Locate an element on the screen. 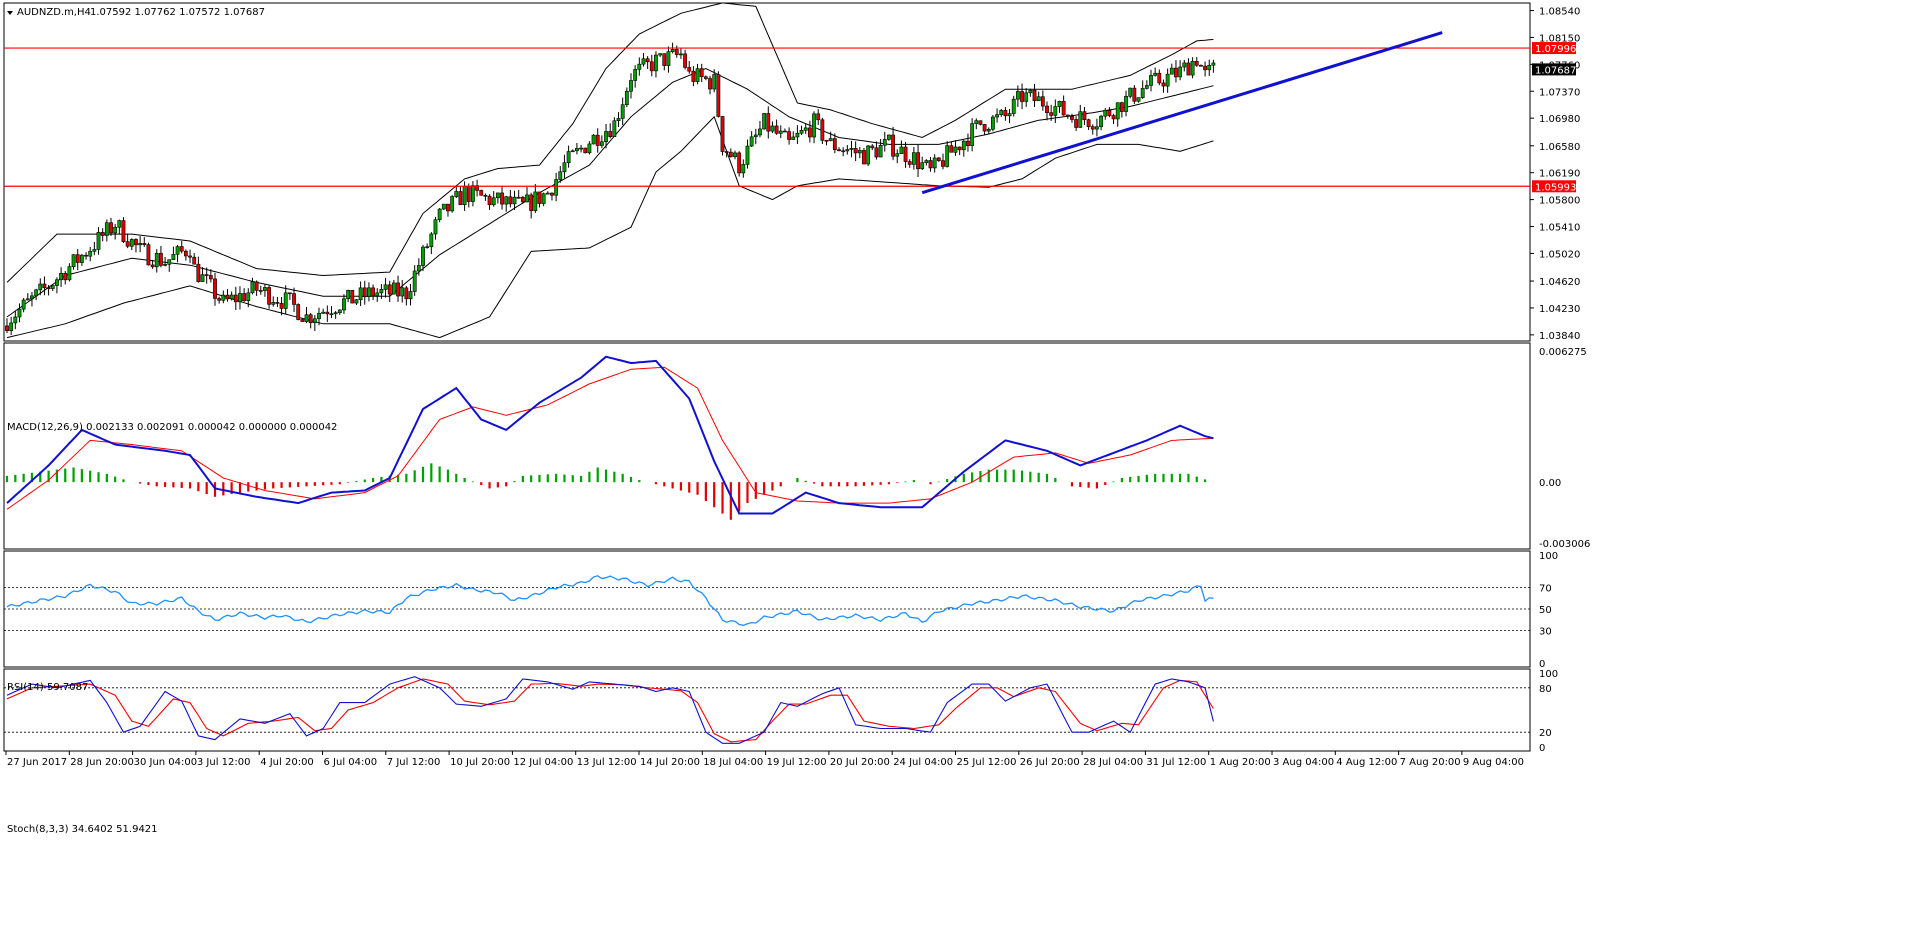 This screenshot has width=1920, height=945. triangle-down-icon is located at coordinates (10, 13).